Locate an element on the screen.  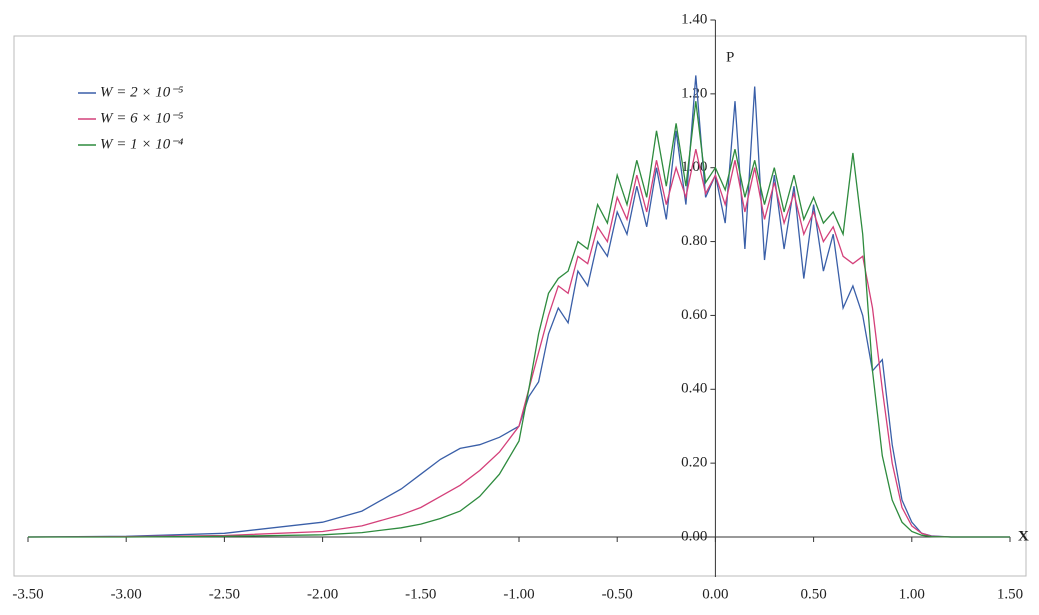
x-tick-label: -0.50 is located at coordinates (617, 594).